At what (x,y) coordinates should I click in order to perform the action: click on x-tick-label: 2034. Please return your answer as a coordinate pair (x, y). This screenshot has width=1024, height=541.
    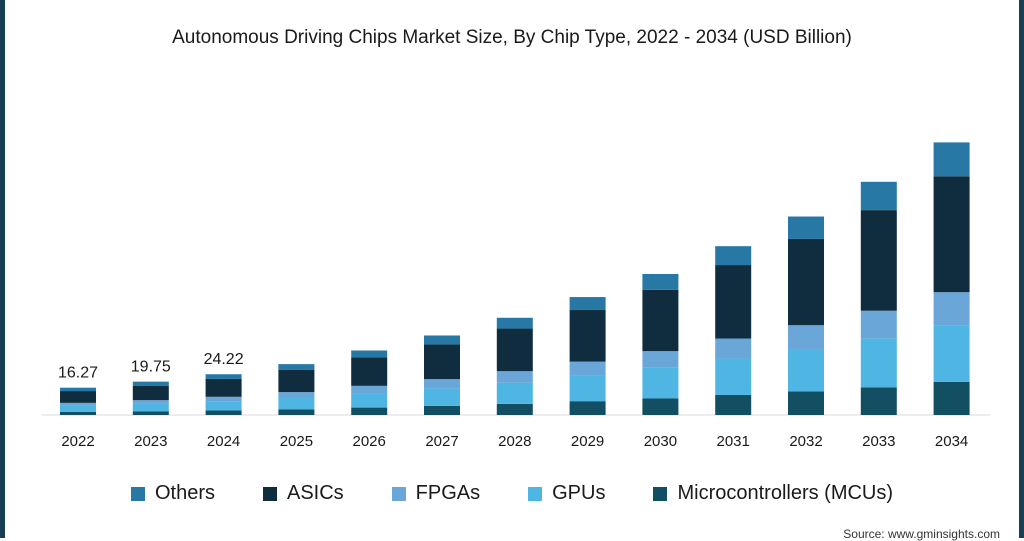
    Looking at the image, I should click on (951, 441).